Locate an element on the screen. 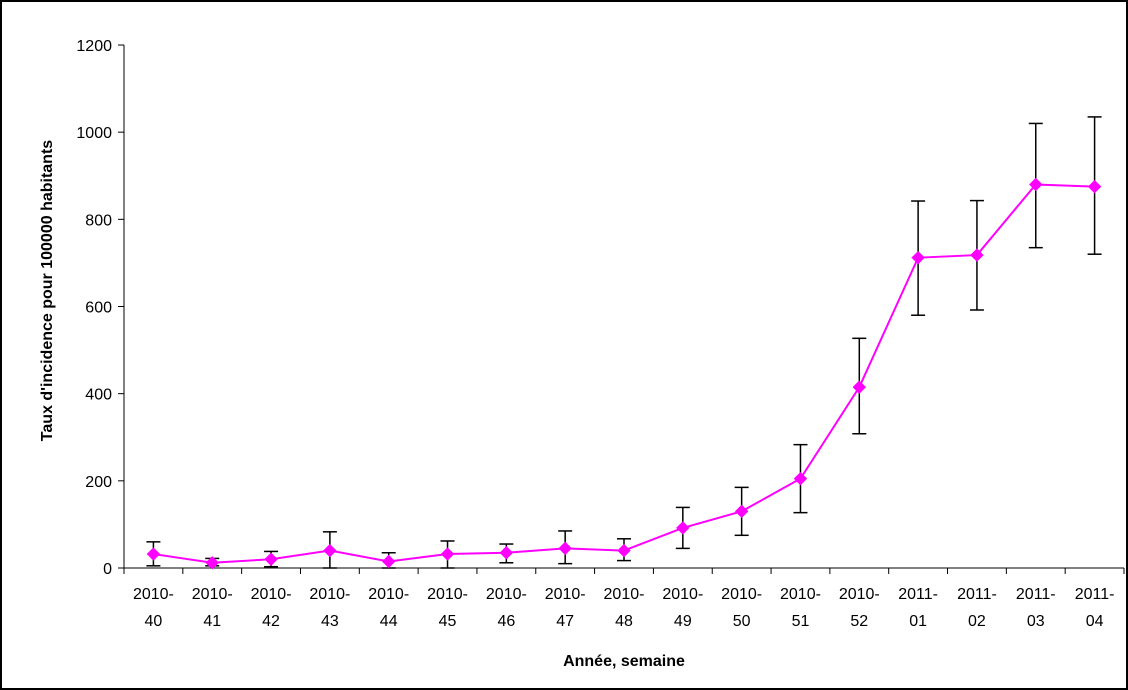 This screenshot has height=690, width=1128. x-tick-label: 2010-42 is located at coordinates (271, 608).